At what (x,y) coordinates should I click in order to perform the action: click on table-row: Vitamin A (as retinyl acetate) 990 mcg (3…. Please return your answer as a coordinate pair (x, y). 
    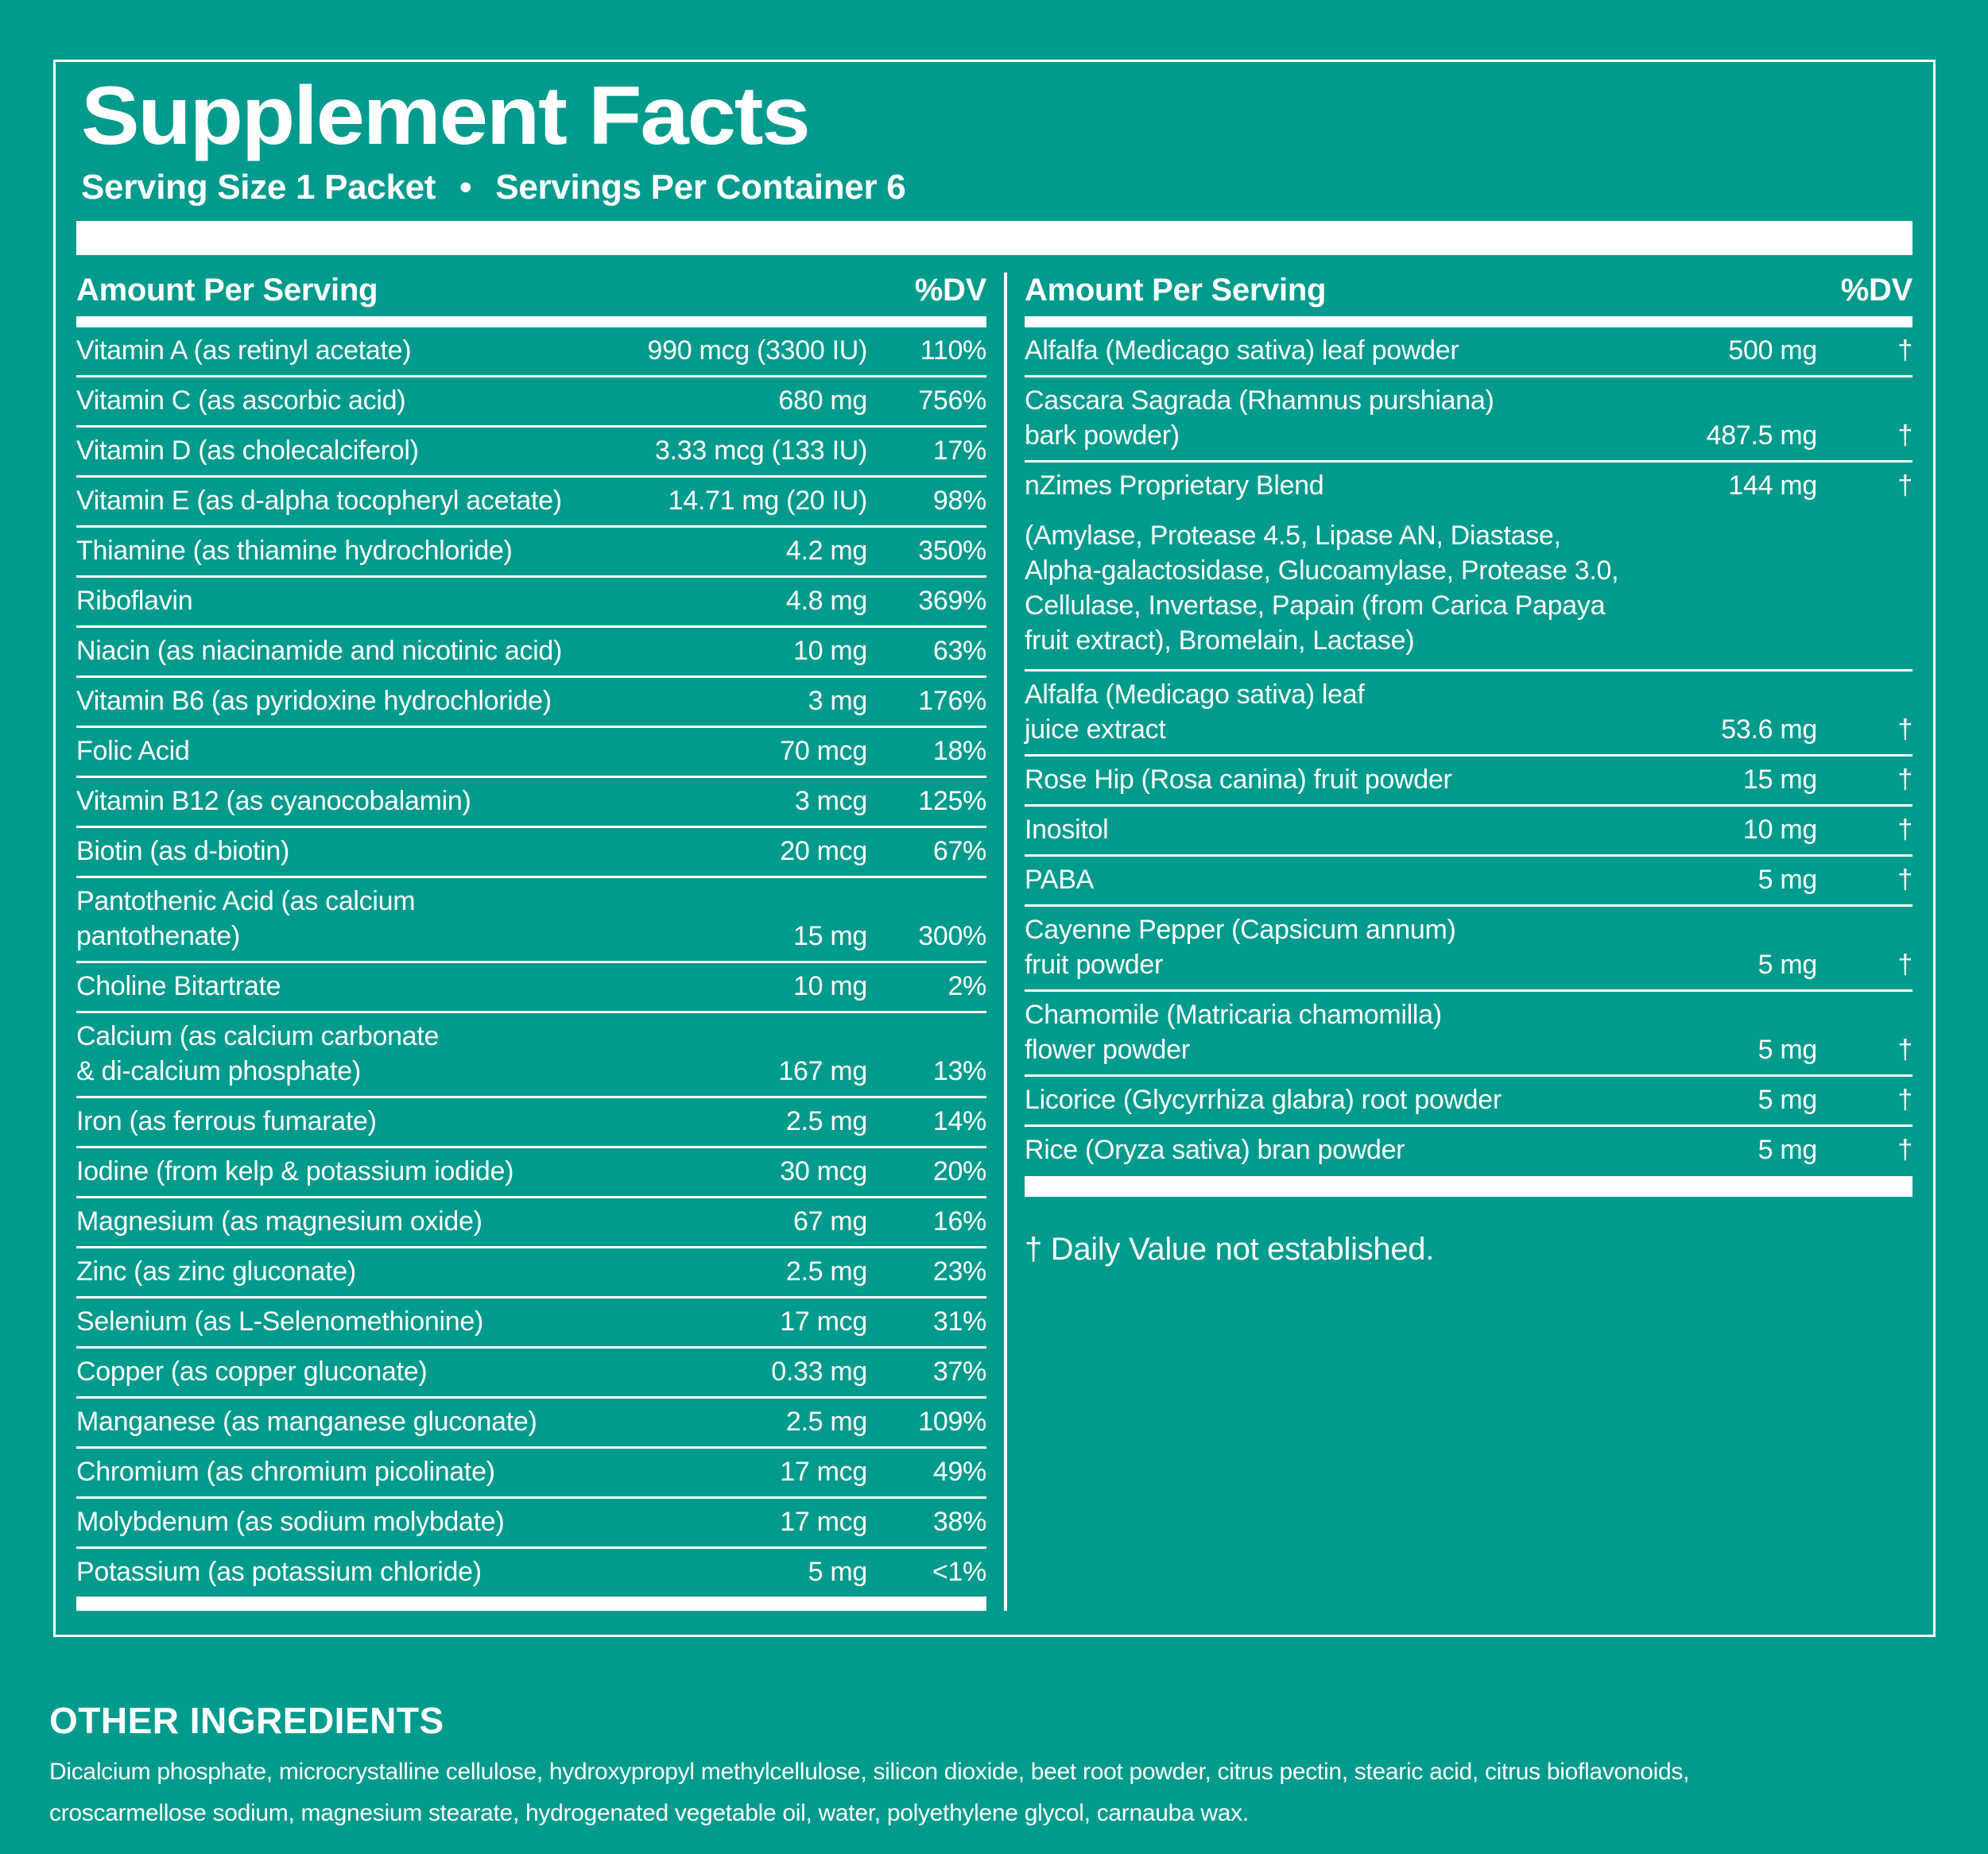
    Looking at the image, I should click on (531, 352).